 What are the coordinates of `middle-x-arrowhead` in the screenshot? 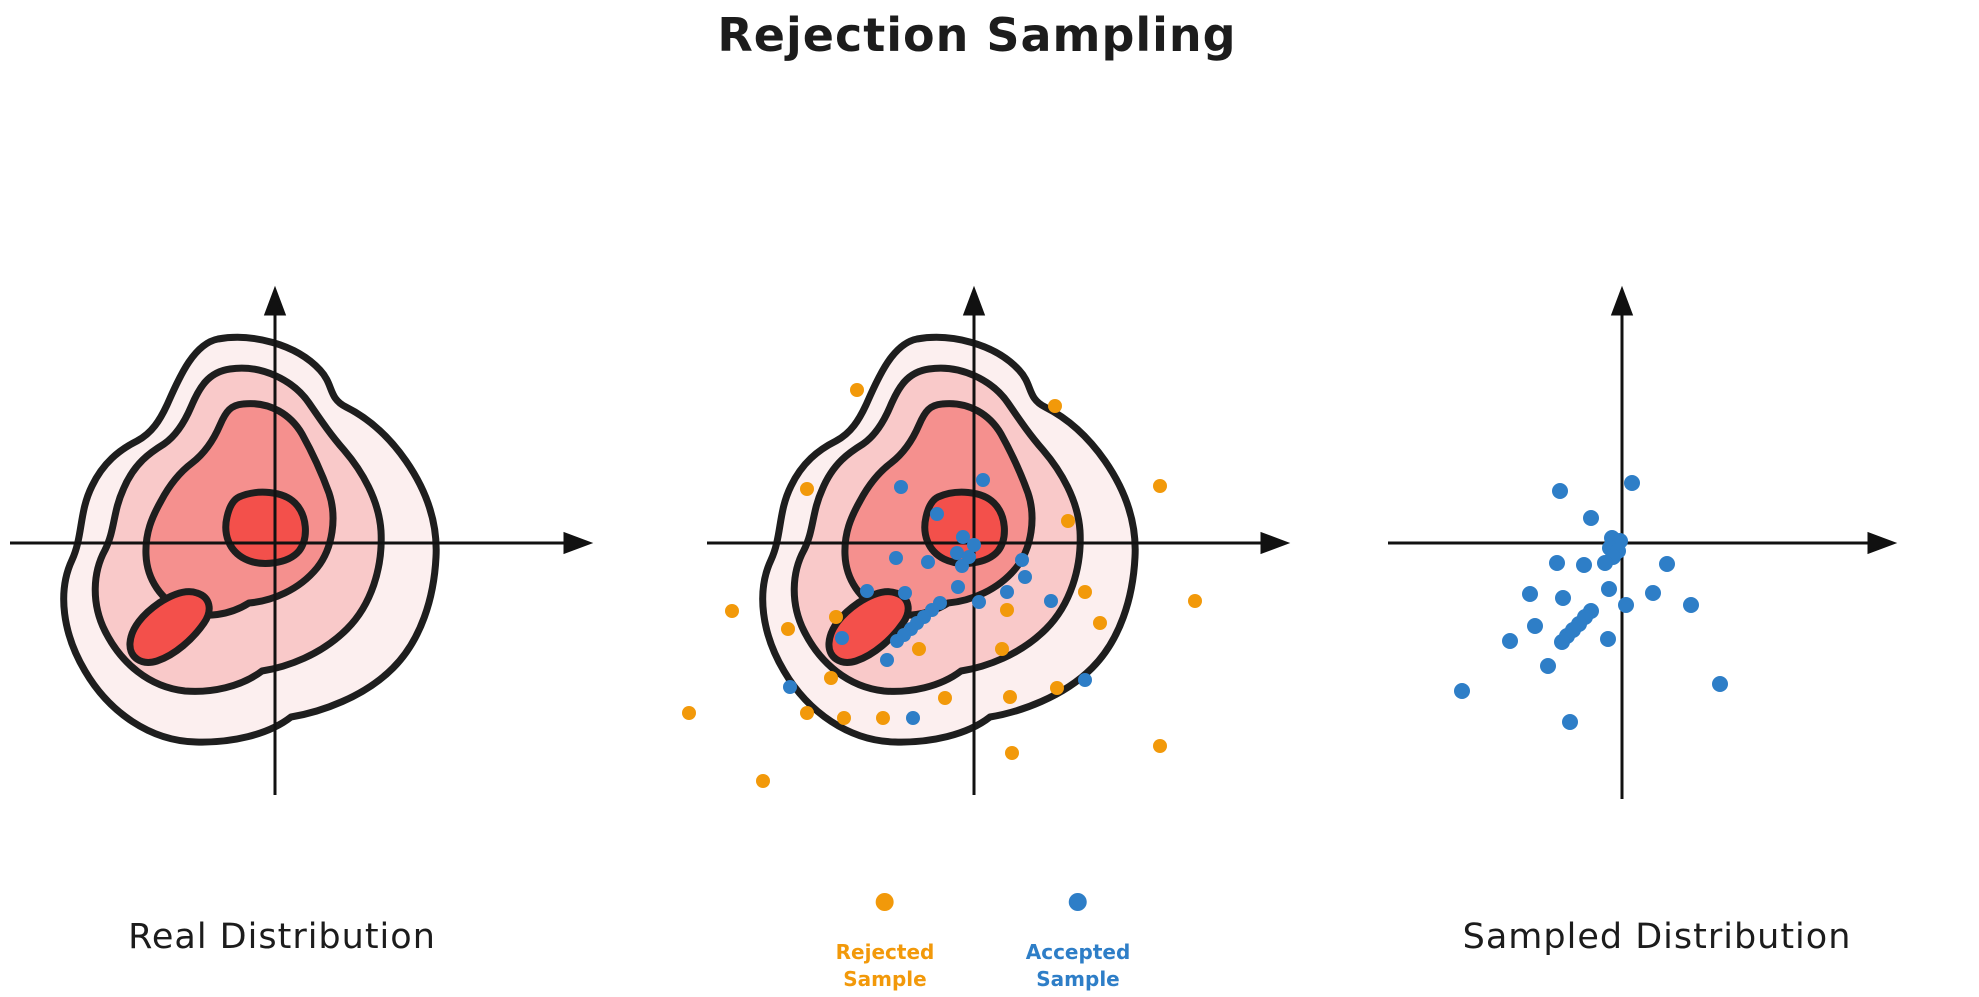 It's located at (1275, 543).